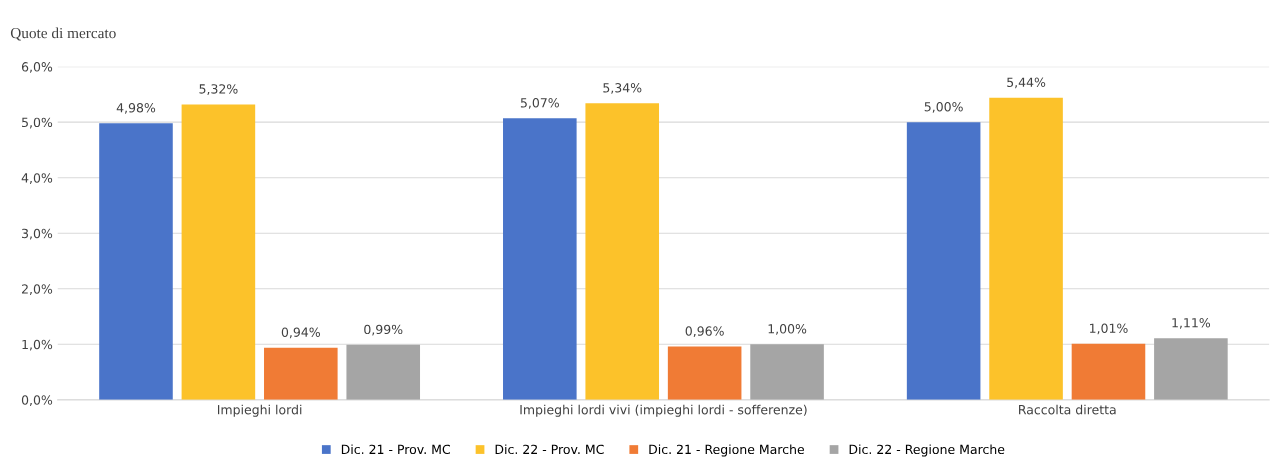 The image size is (1282, 476). I want to click on y-tick-label: 2,0%, so click(37, 289).